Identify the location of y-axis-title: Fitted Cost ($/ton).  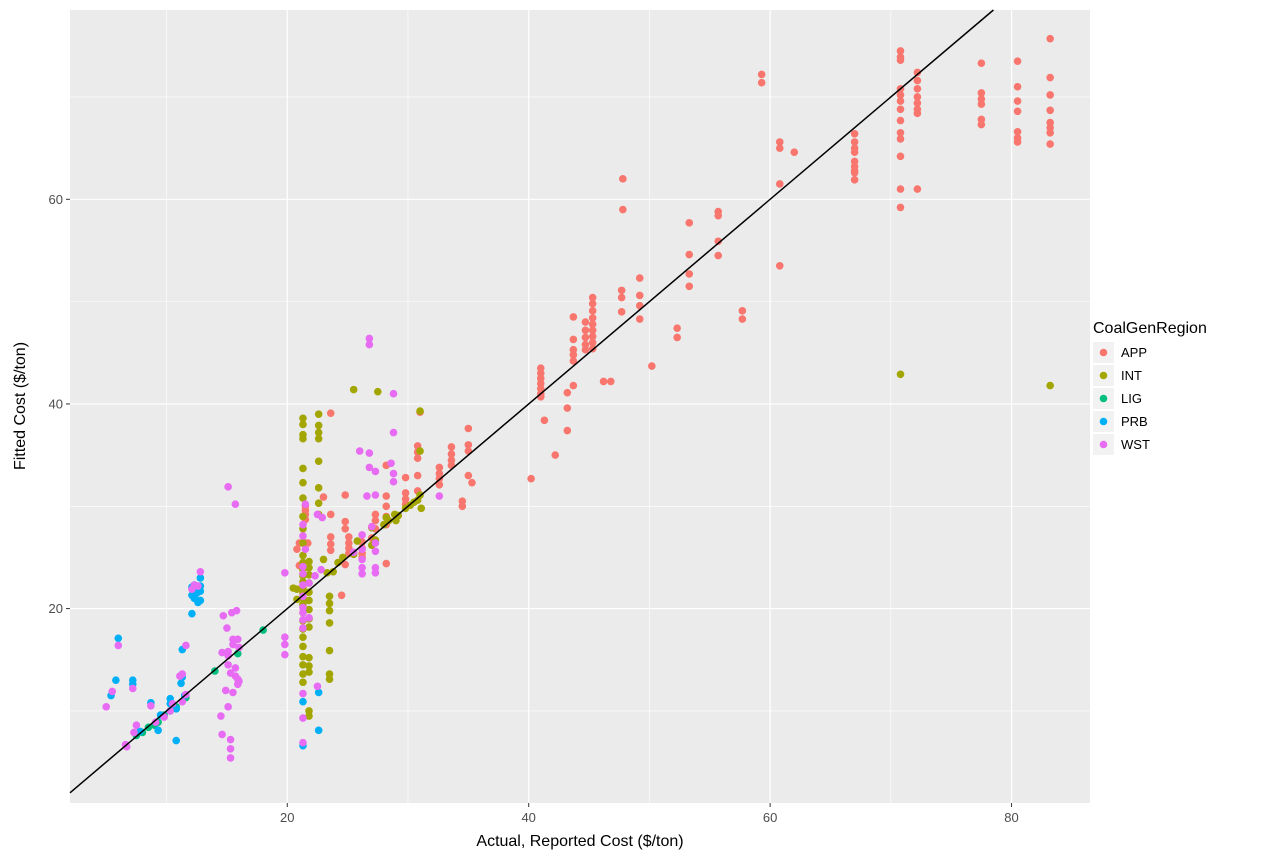
(20, 406).